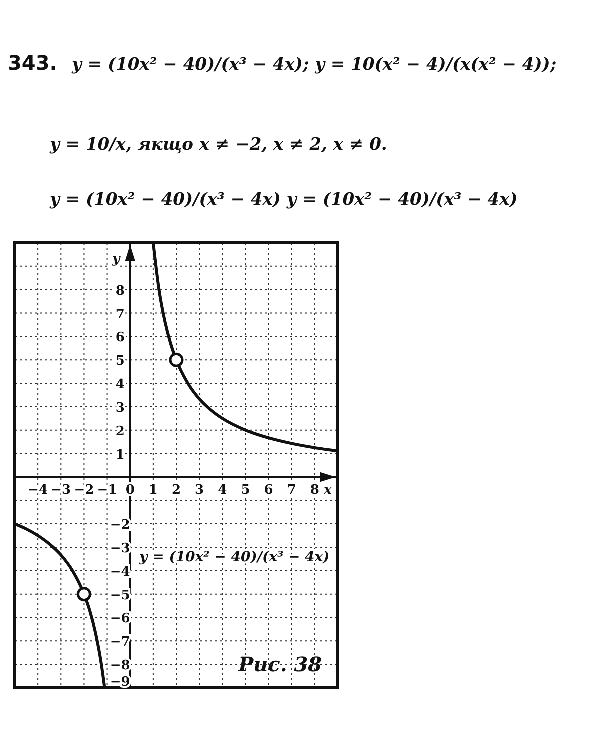 The height and width of the screenshot is (743, 600). I want to click on y-tick-label: 8, so click(120, 291).